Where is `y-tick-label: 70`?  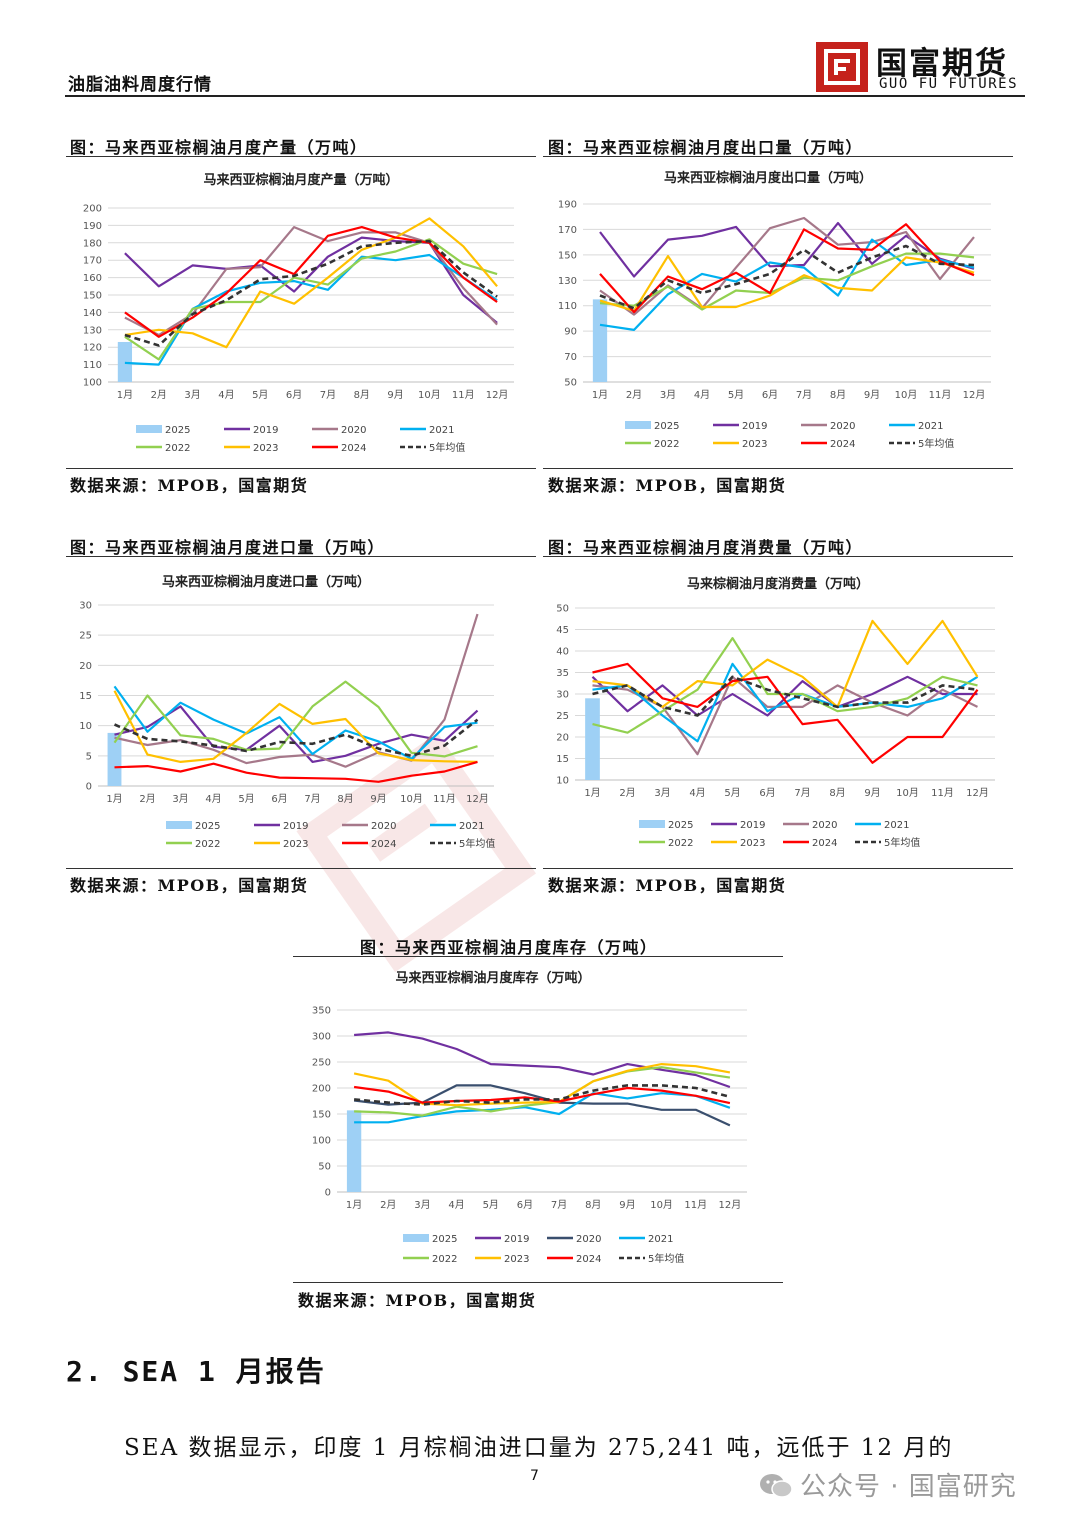
y-tick-label: 70 is located at coordinates (570, 357).